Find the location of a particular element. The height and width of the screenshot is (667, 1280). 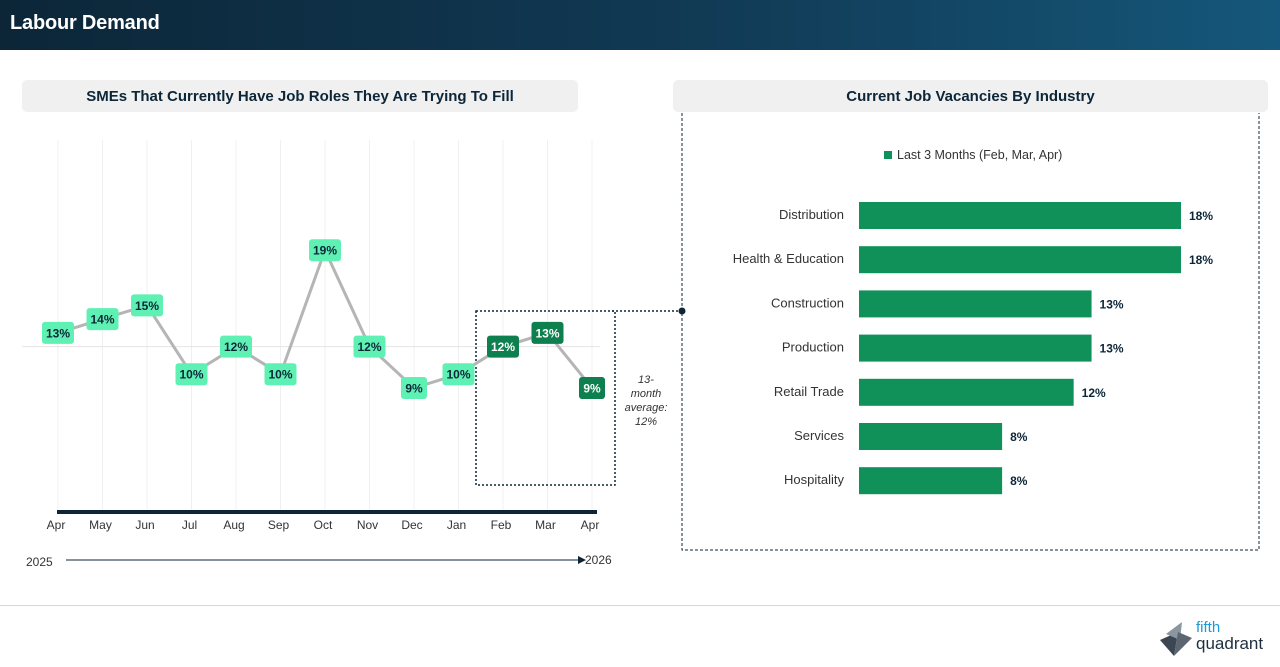

x-tick-label: Mar is located at coordinates (545, 525).